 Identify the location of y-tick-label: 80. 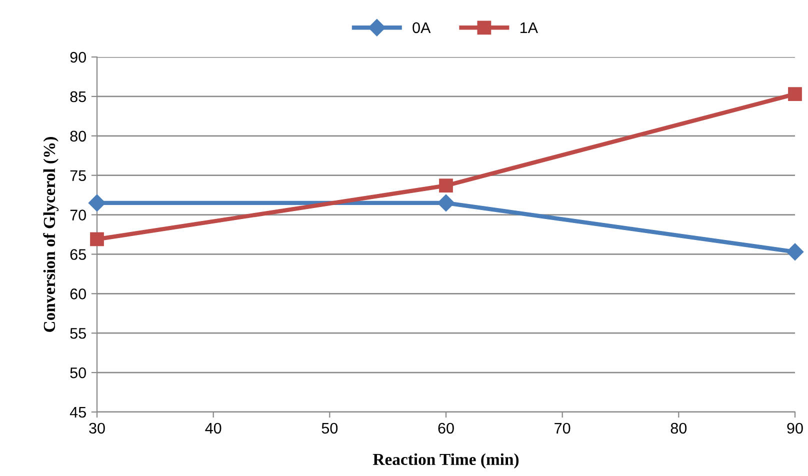
(78, 136).